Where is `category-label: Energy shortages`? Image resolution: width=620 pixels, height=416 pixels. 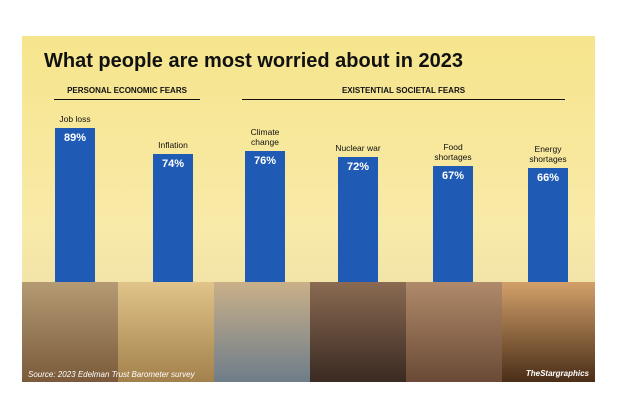 category-label: Energy shortages is located at coordinates (548, 153).